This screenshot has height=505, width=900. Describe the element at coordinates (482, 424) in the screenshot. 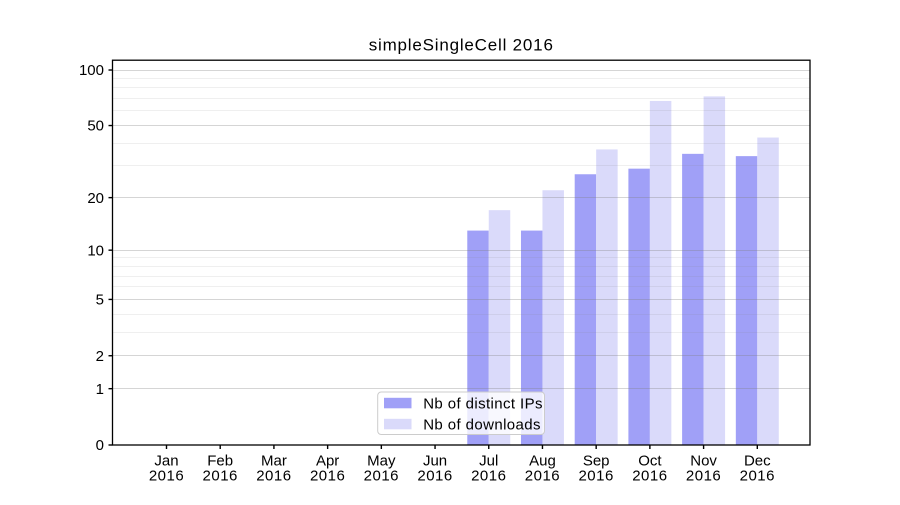

I see `svg-text: Nb of downloads` at that location.